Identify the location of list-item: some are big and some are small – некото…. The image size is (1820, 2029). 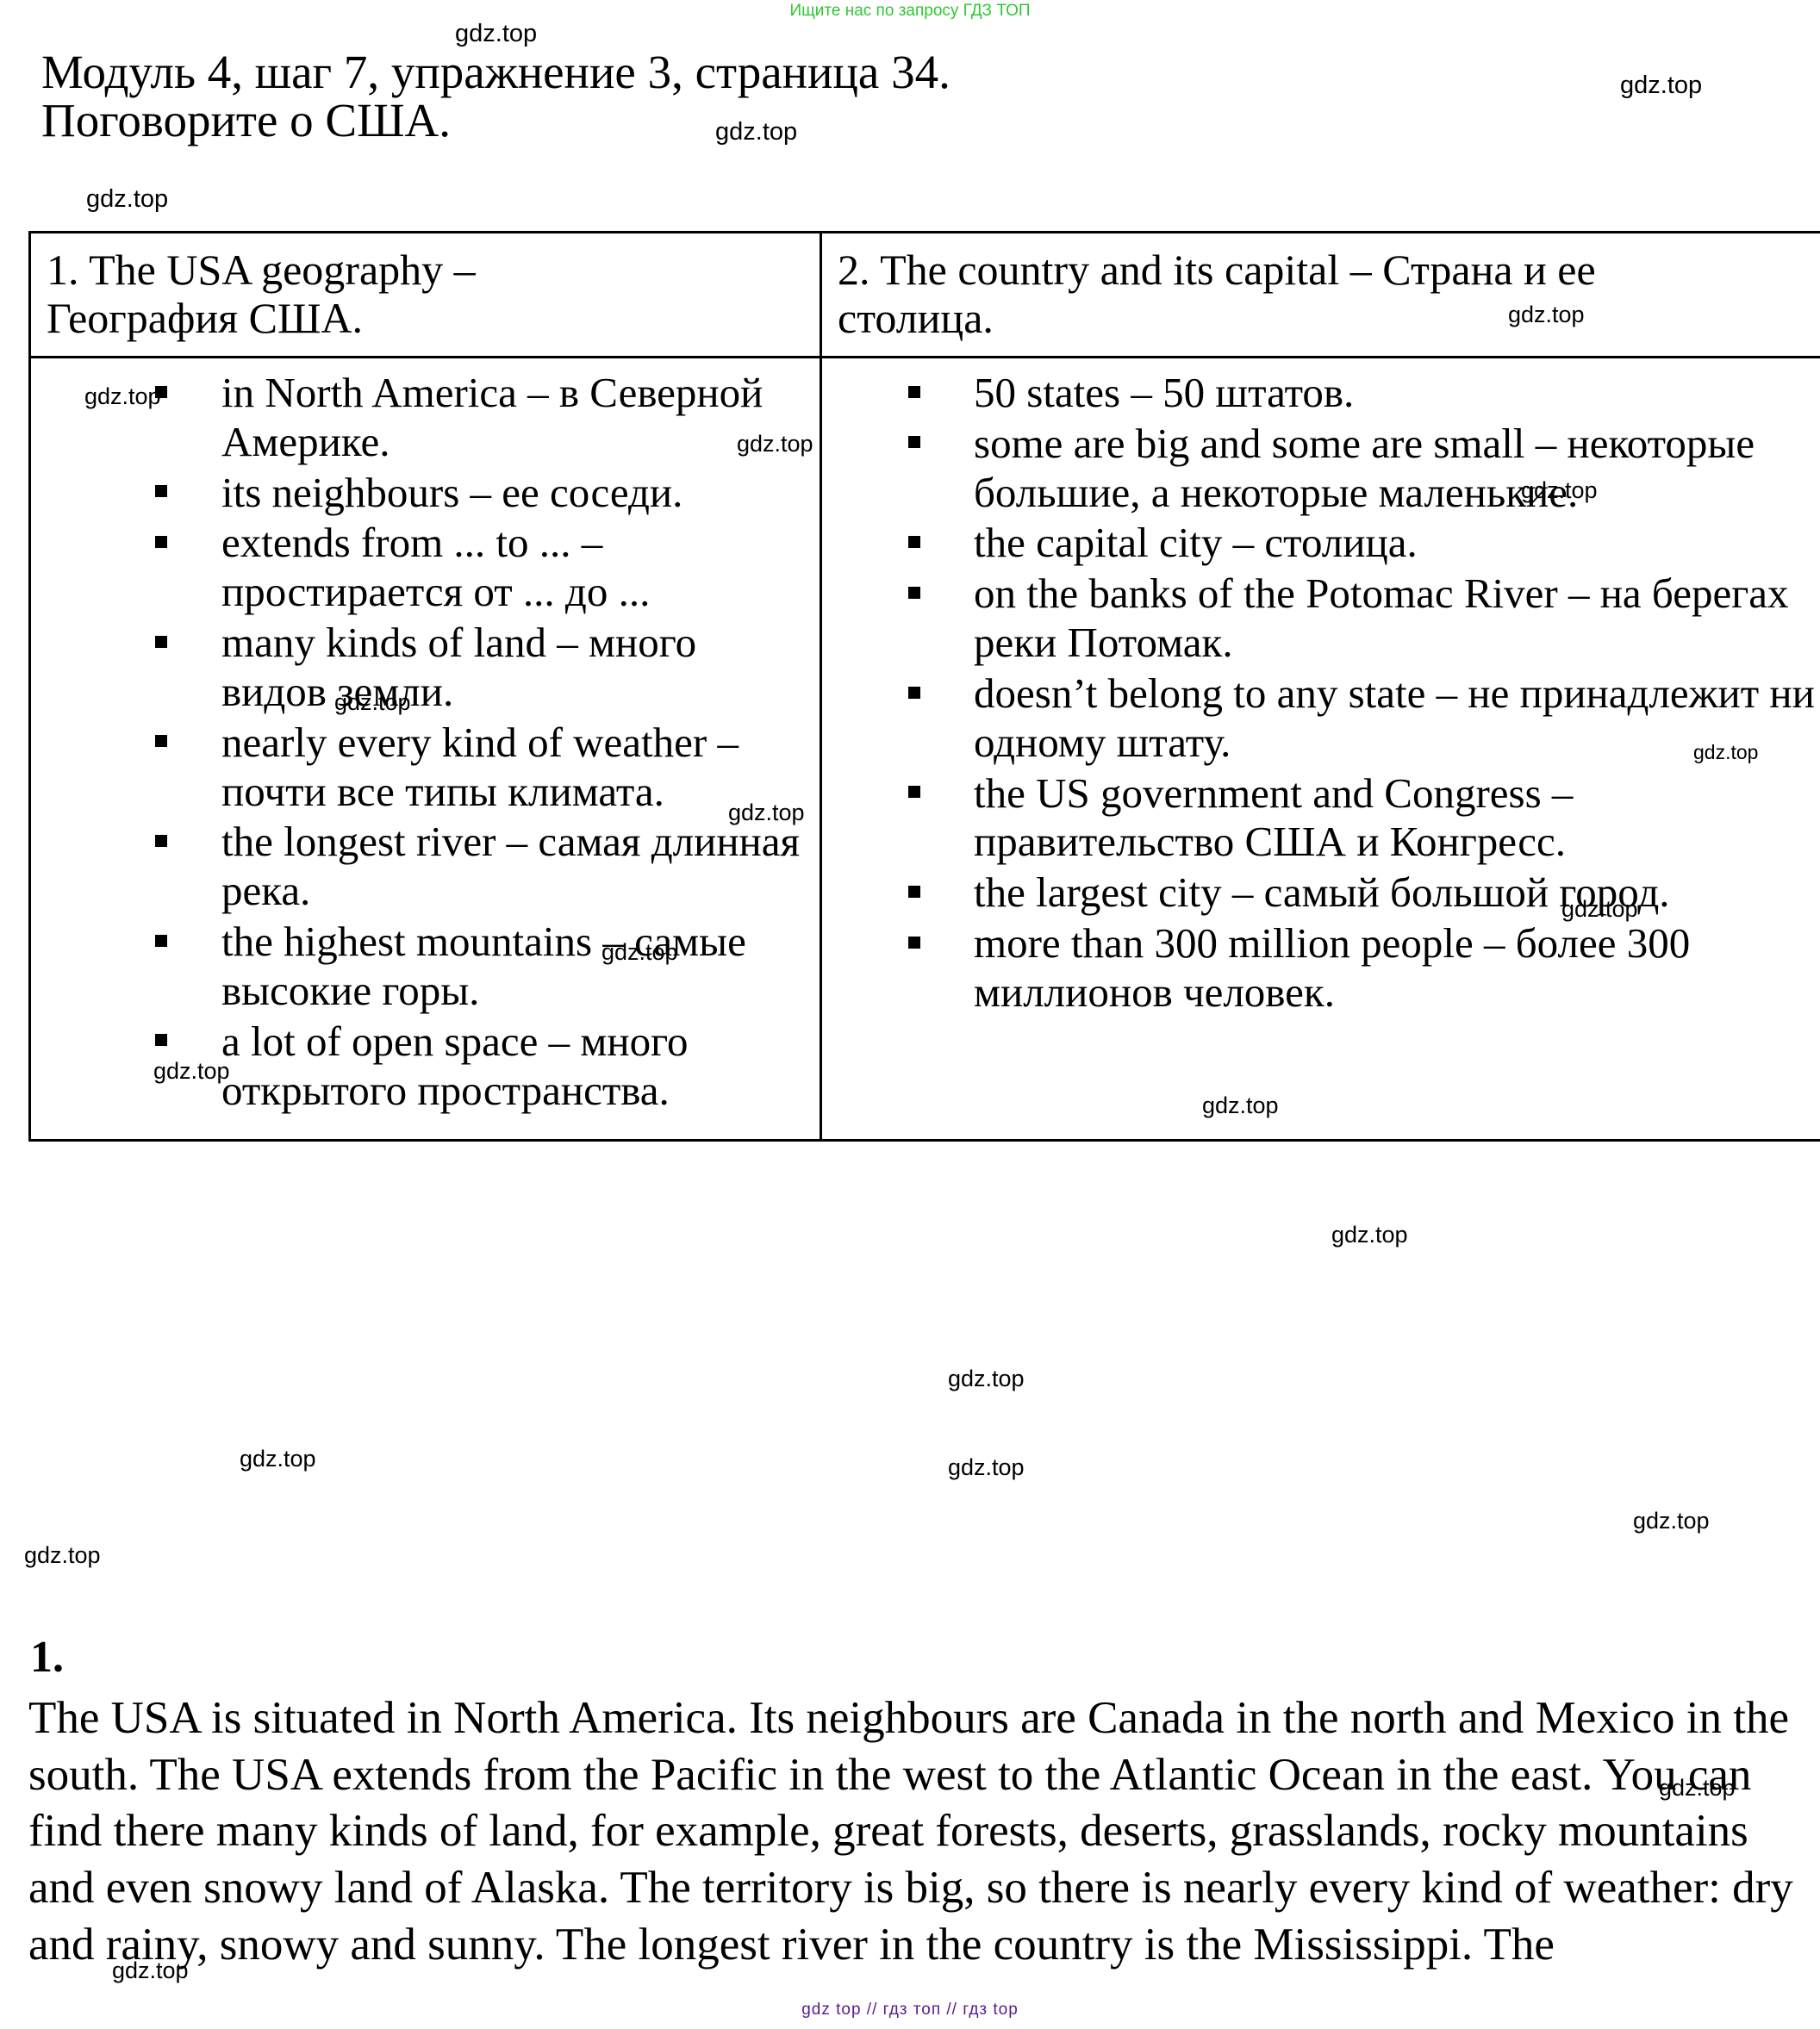
(1328, 469).